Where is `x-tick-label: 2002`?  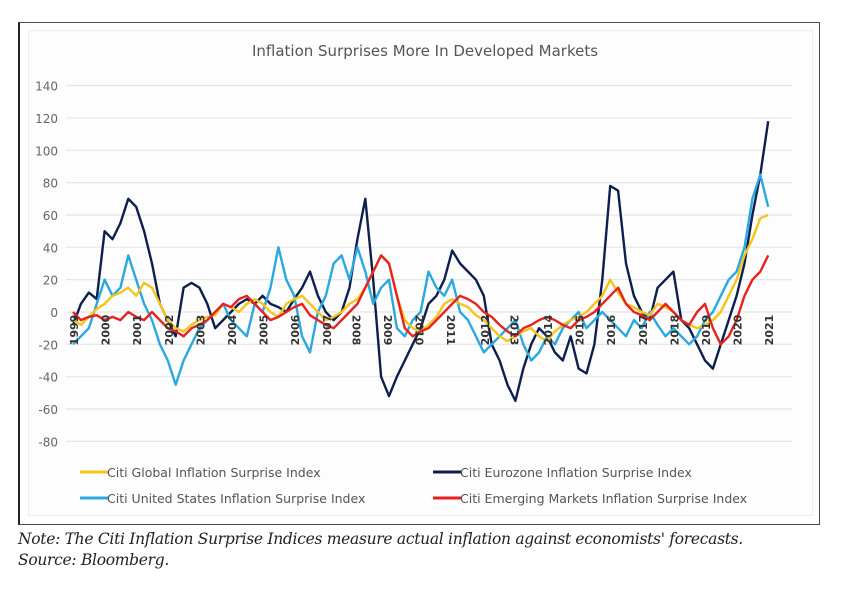
x-tick-label: 2002 is located at coordinates (169, 330).